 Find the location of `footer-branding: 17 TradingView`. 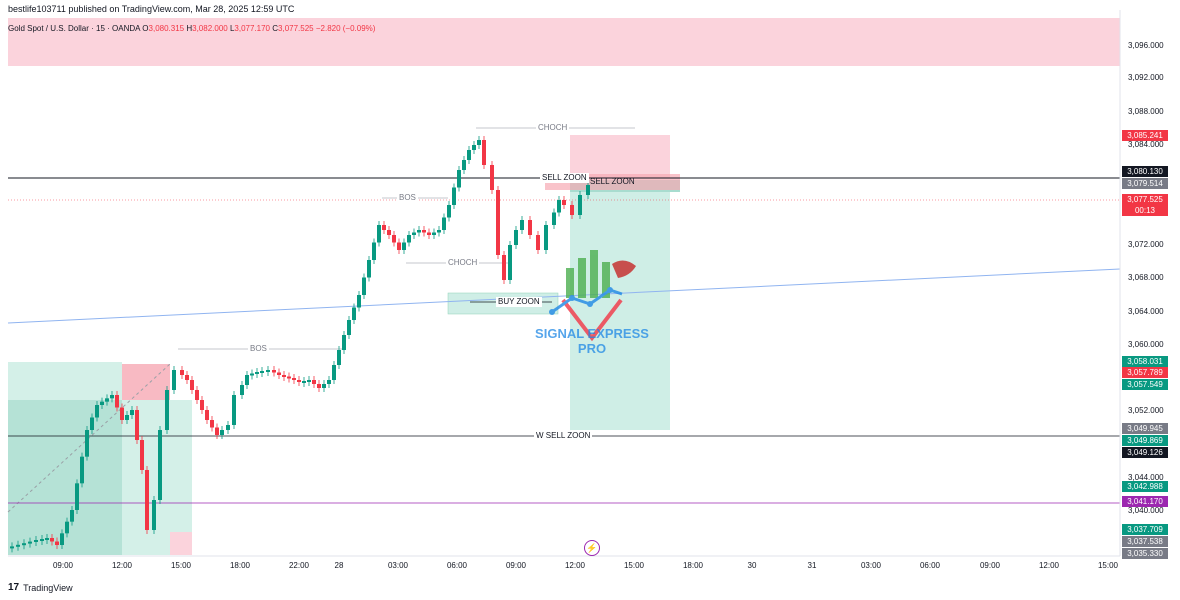

footer-branding: 17 TradingView is located at coordinates (40, 587).